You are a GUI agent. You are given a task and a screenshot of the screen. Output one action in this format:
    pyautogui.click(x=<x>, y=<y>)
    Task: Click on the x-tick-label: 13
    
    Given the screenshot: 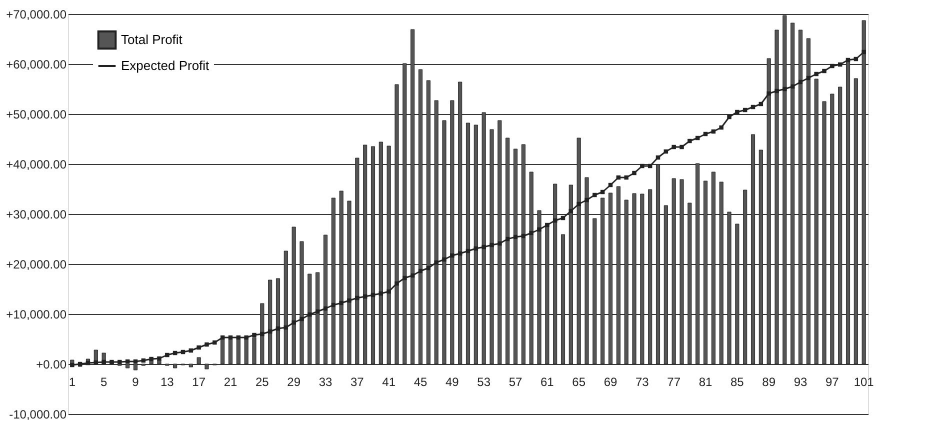 What is the action you would take?
    pyautogui.click(x=167, y=382)
    